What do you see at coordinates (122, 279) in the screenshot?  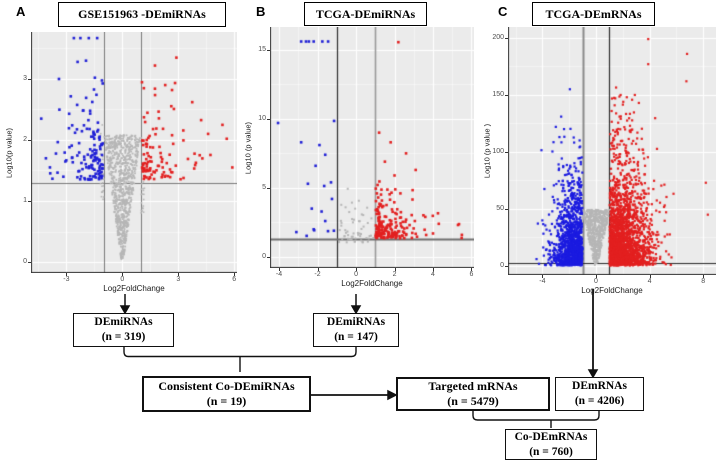 I see `x-tick-label-a: 0` at bounding box center [122, 279].